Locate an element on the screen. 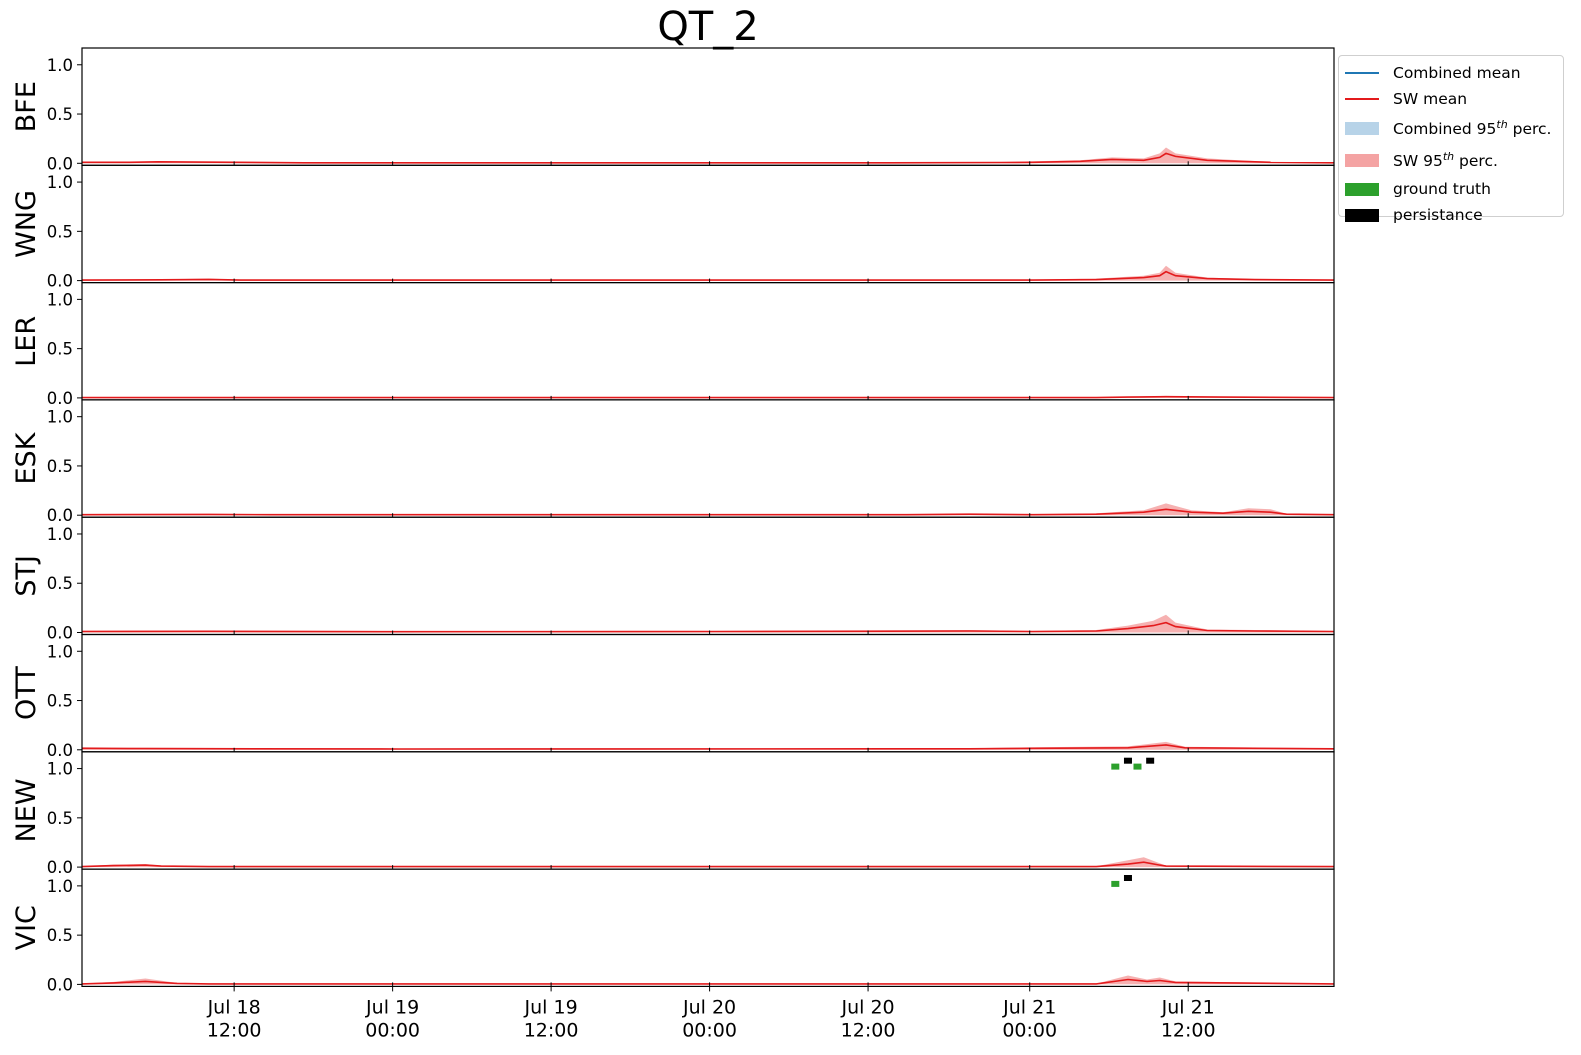 This screenshot has width=1581, height=1055. legend-item-combined-p95: Combined 95th perc. is located at coordinates (1454, 128).